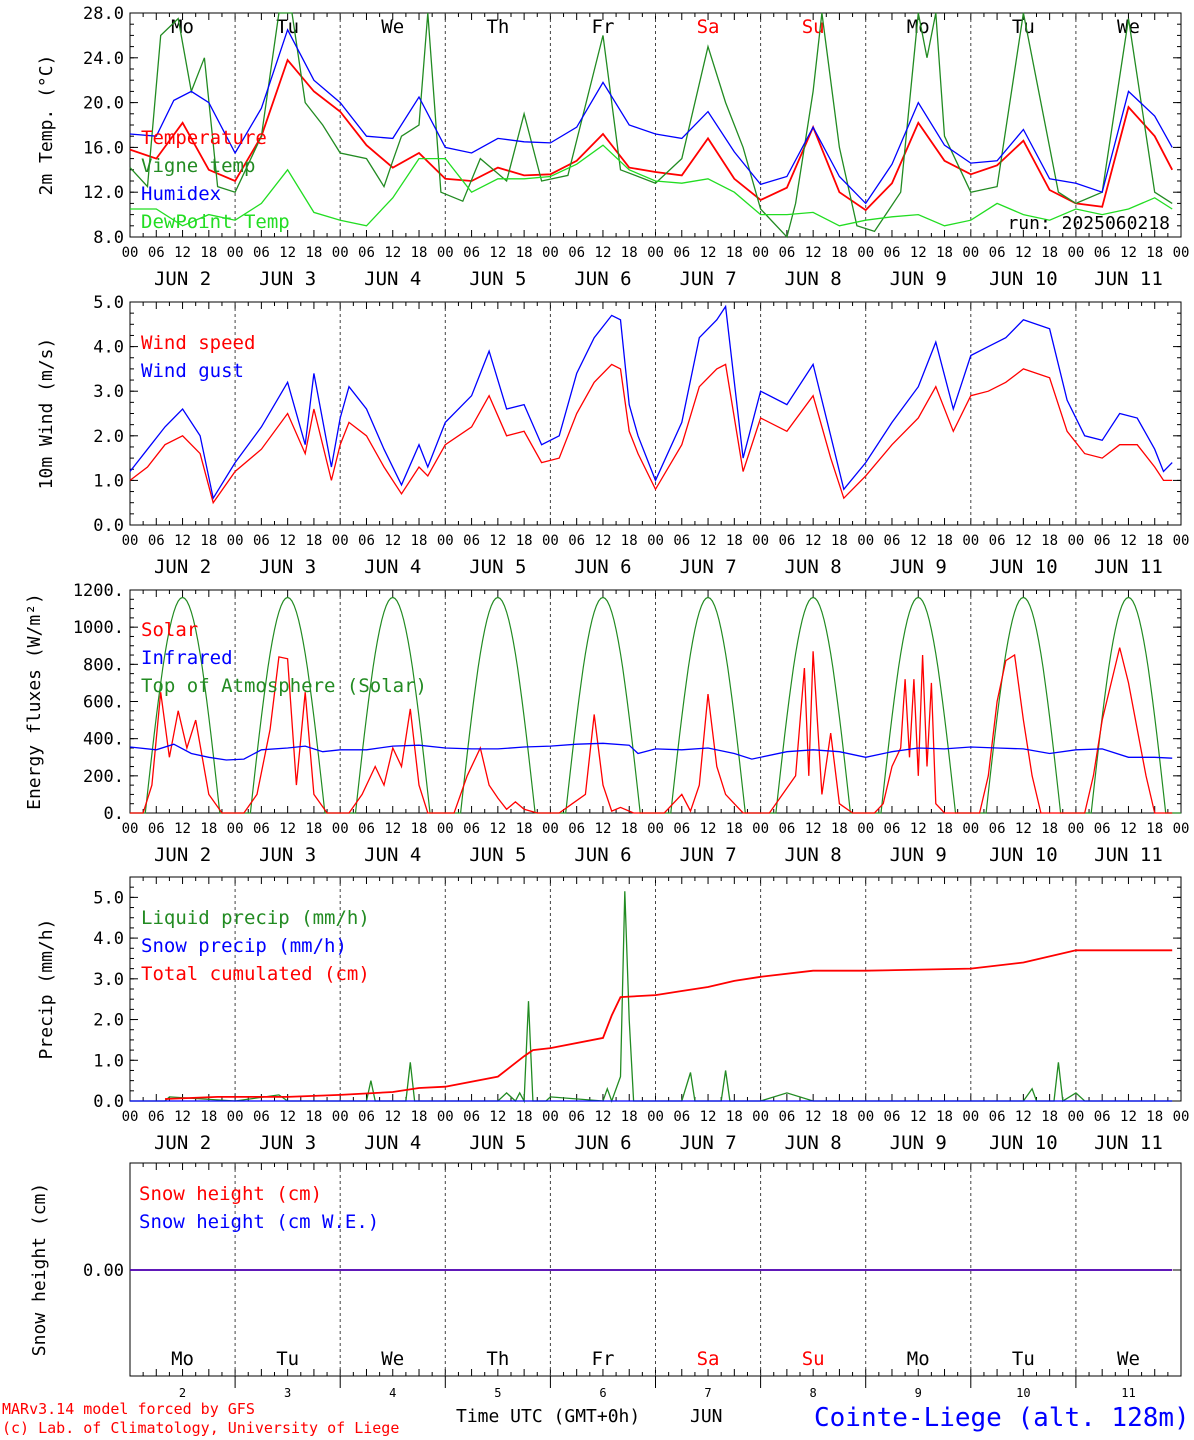 This screenshot has width=1194, height=1440. What do you see at coordinates (182, 1143) in the screenshot?
I see `x-date-label: JUN 2` at bounding box center [182, 1143].